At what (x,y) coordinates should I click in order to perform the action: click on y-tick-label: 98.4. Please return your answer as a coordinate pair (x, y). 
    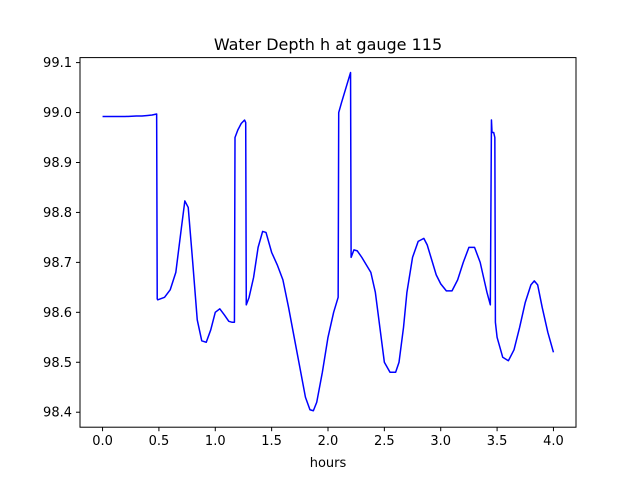
    Looking at the image, I should click on (57, 413).